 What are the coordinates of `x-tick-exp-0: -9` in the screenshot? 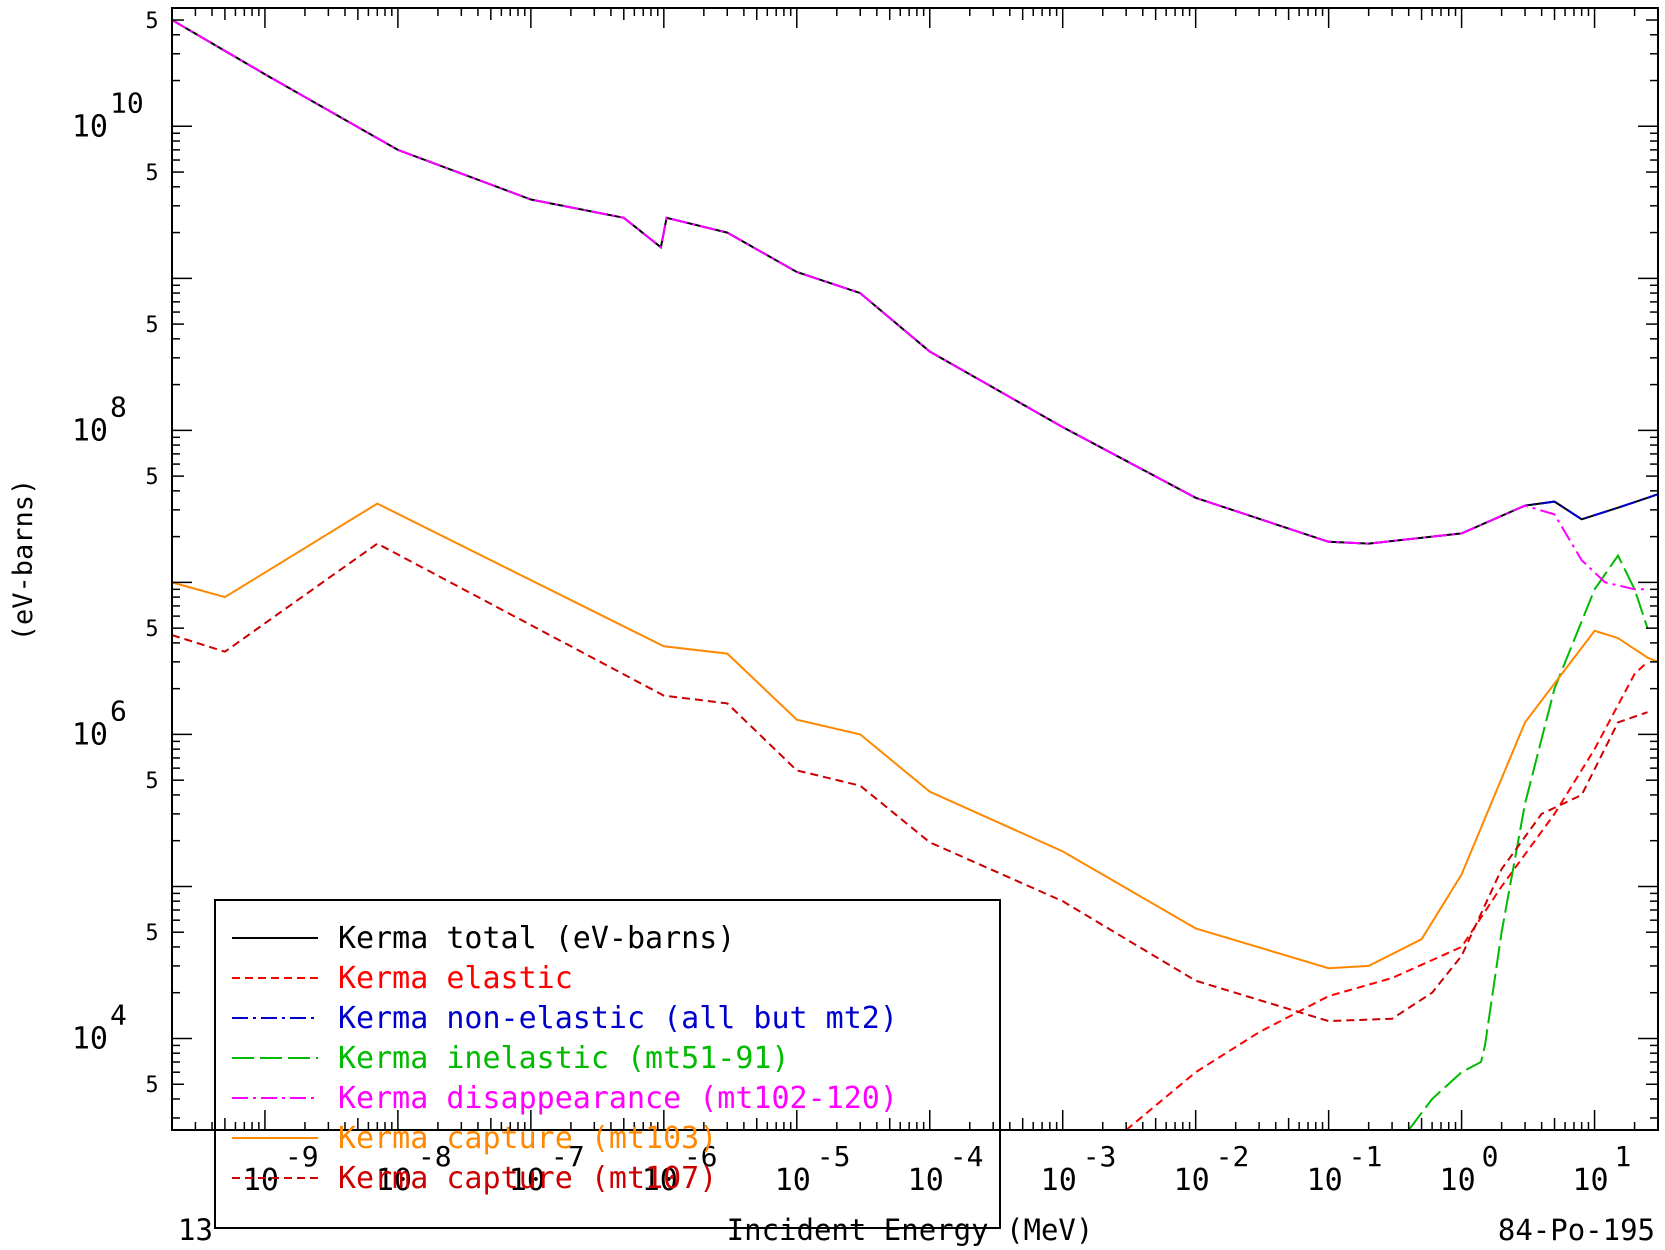 It's located at (302, 1156).